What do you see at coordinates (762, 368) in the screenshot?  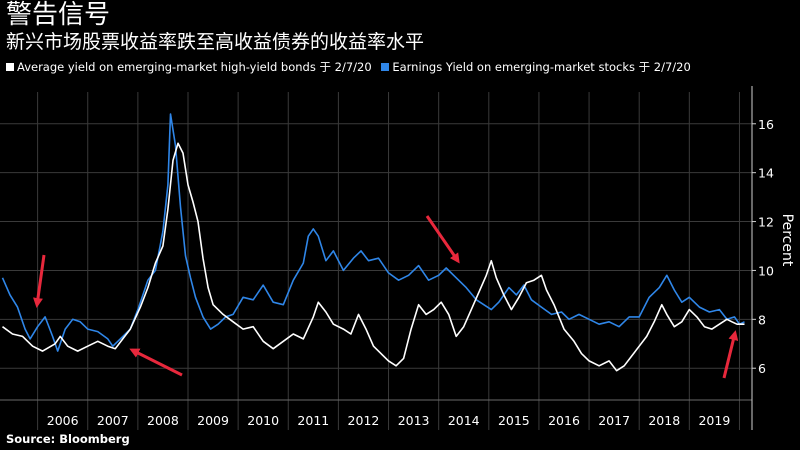 I see `y-tick-label: 6` at bounding box center [762, 368].